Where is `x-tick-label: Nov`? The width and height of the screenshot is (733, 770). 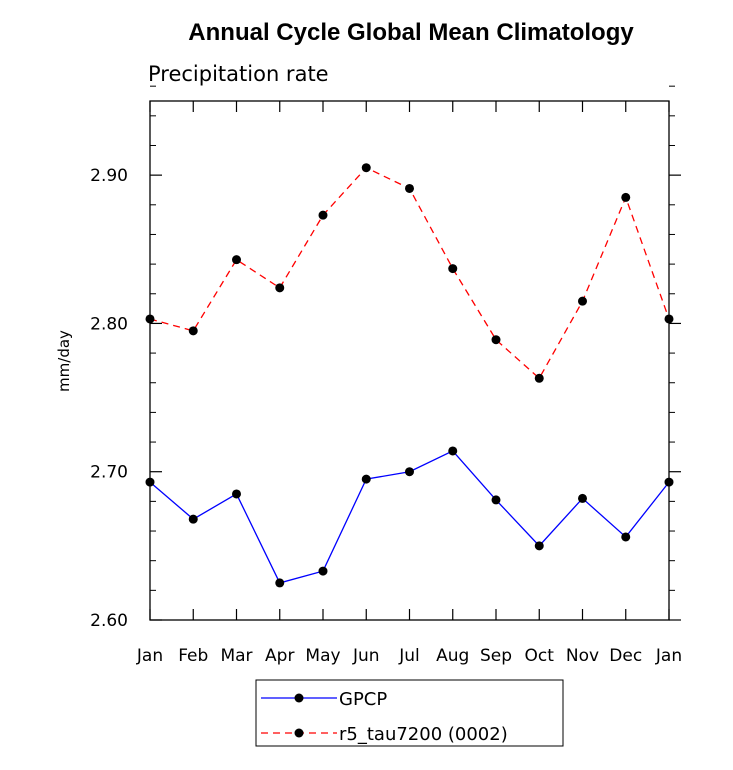
x-tick-label: Nov is located at coordinates (582, 656).